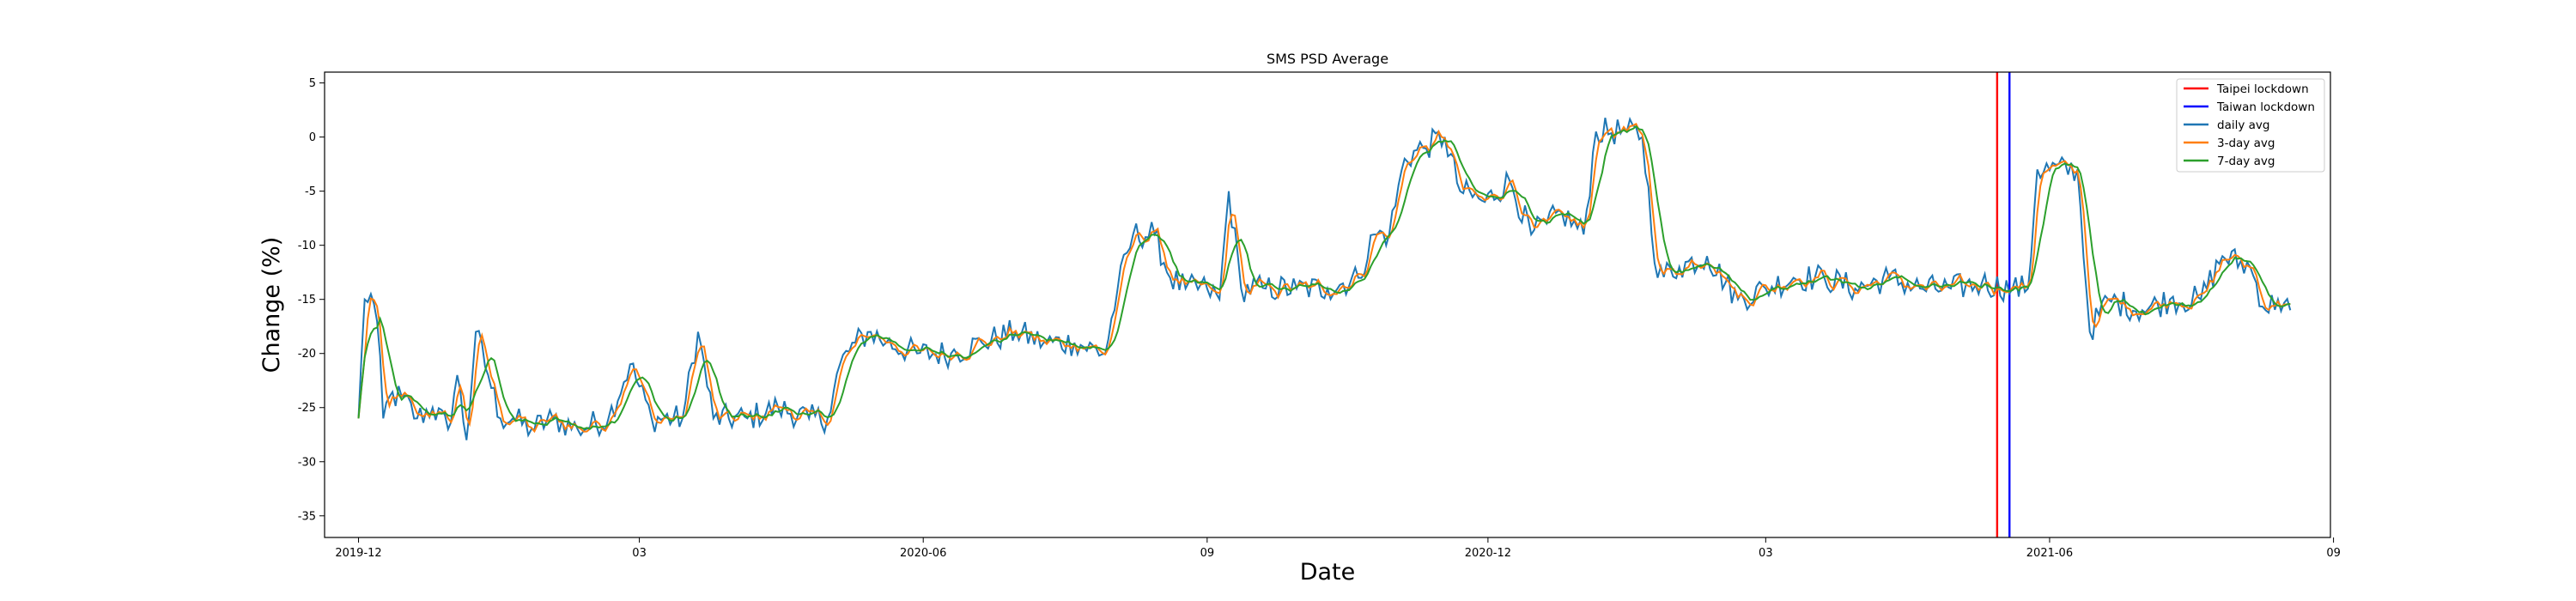 This screenshot has height=601, width=2576. Describe the element at coordinates (1488, 553) in the screenshot. I see `x-tick-label: 2020-12` at that location.